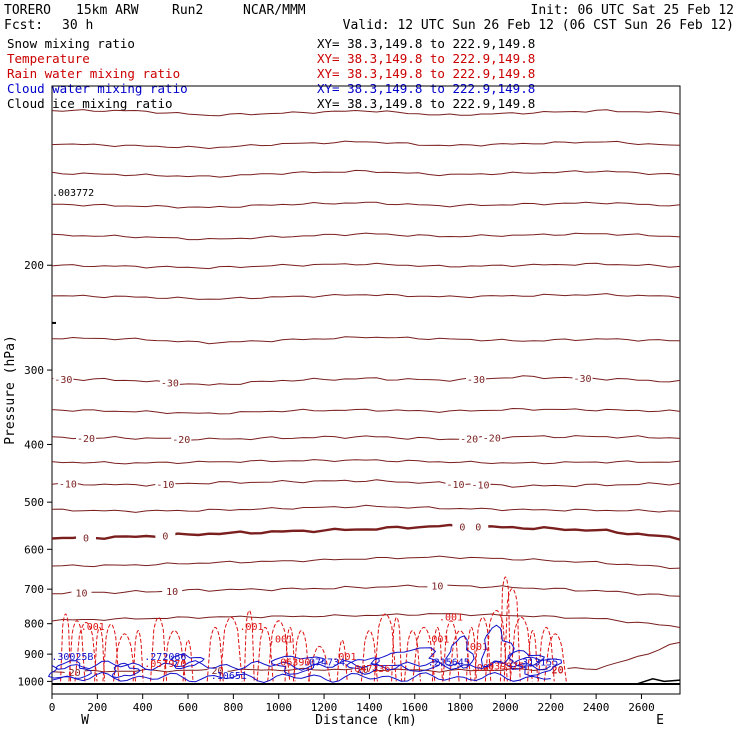 The width and height of the screenshot is (740, 740). I want to click on init-time: Init: 06 UTC Sat 25 Feb 12, so click(633, 10).